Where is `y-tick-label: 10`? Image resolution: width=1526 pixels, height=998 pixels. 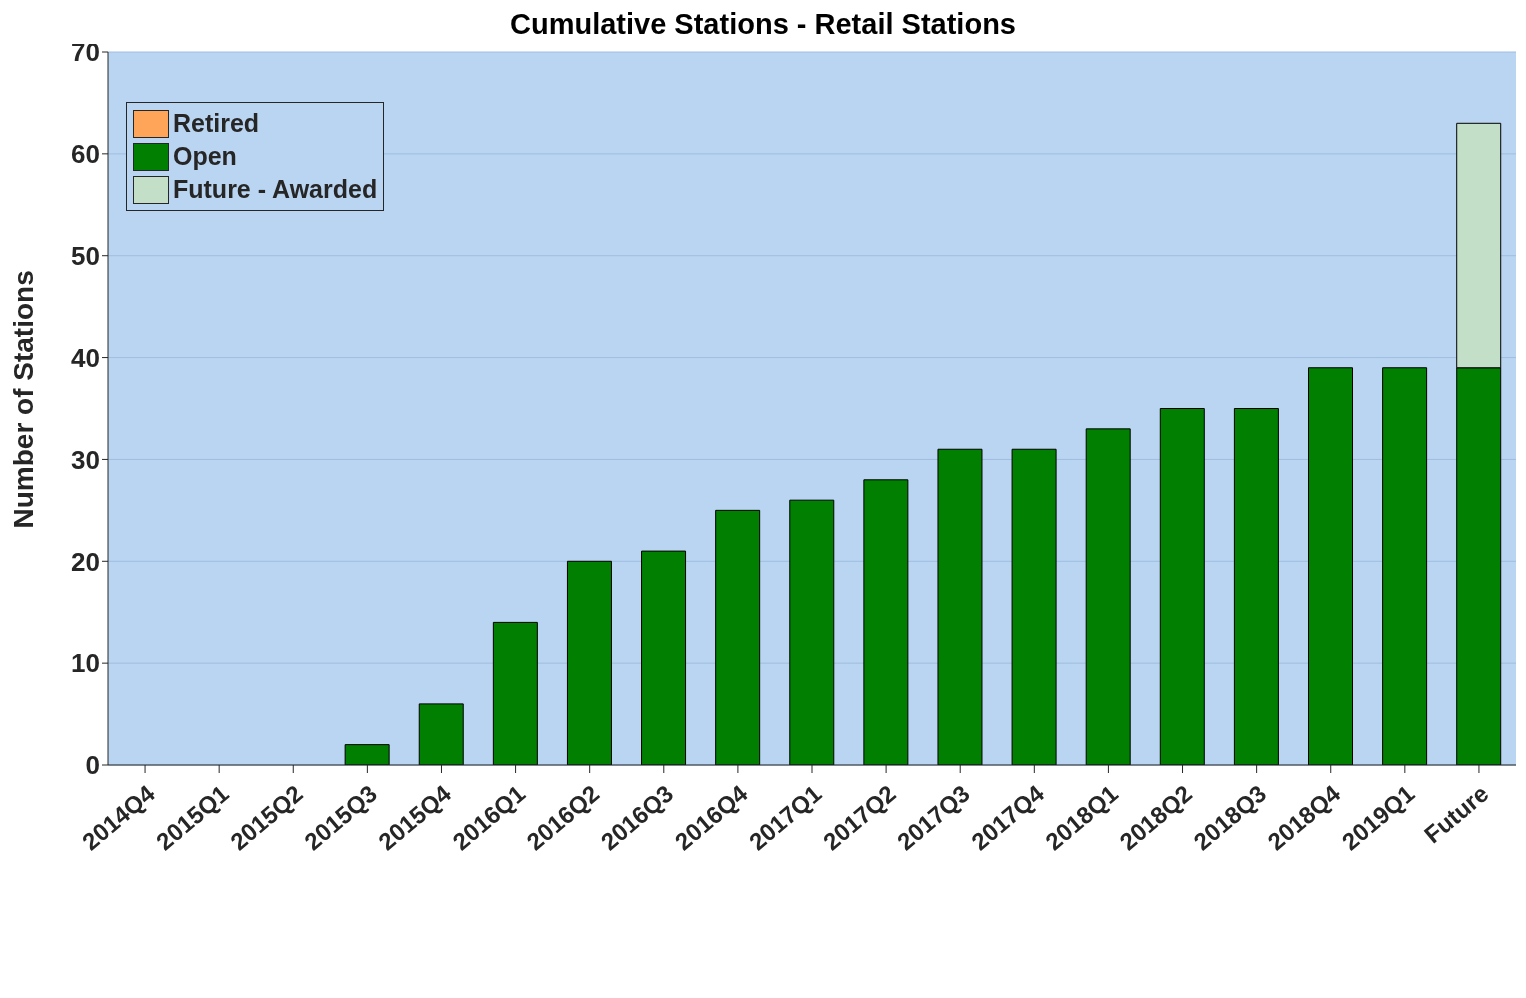 y-tick-label: 10 is located at coordinates (85, 663).